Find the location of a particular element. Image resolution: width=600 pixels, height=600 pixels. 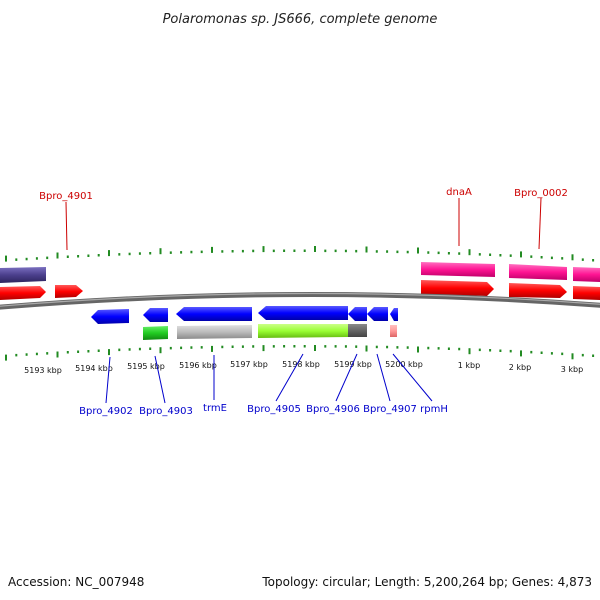

reverse-cds-trme is located at coordinates (214, 314).